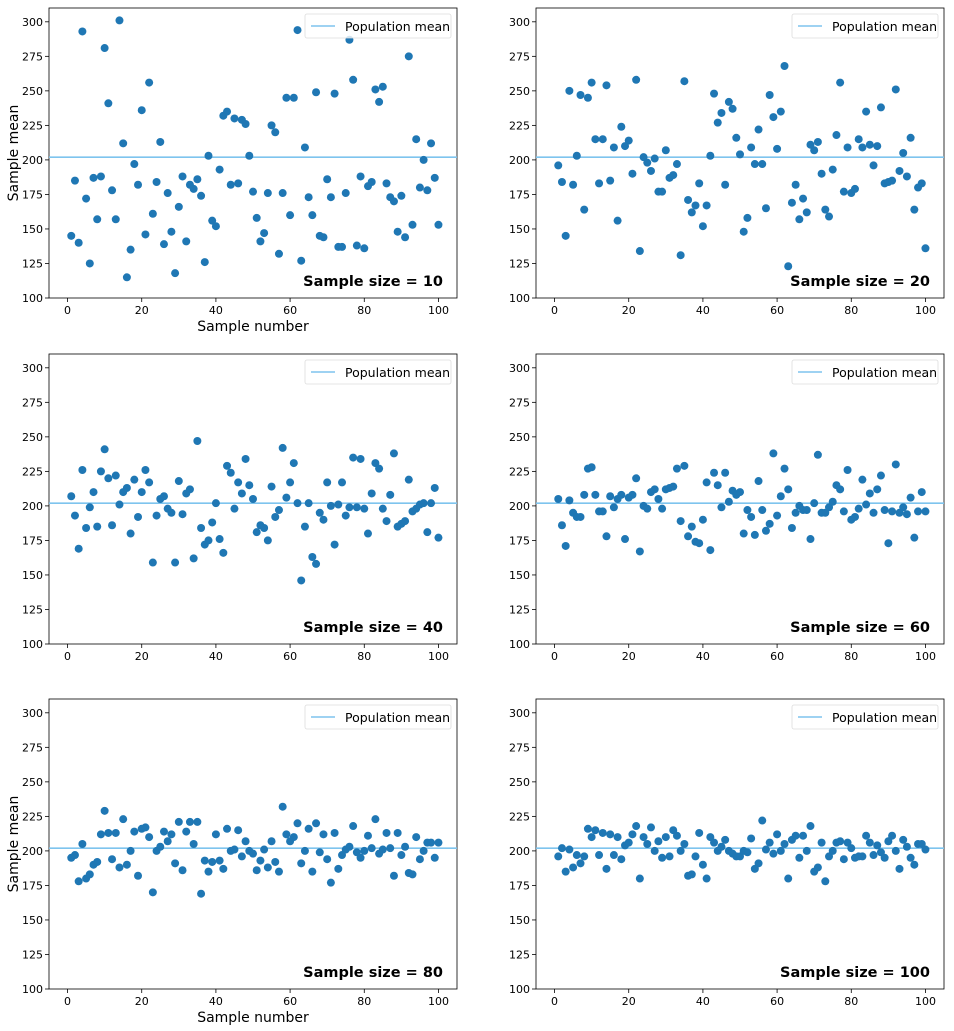 The image size is (954, 1031). I want to click on x-tick-label: 80, so click(364, 656).